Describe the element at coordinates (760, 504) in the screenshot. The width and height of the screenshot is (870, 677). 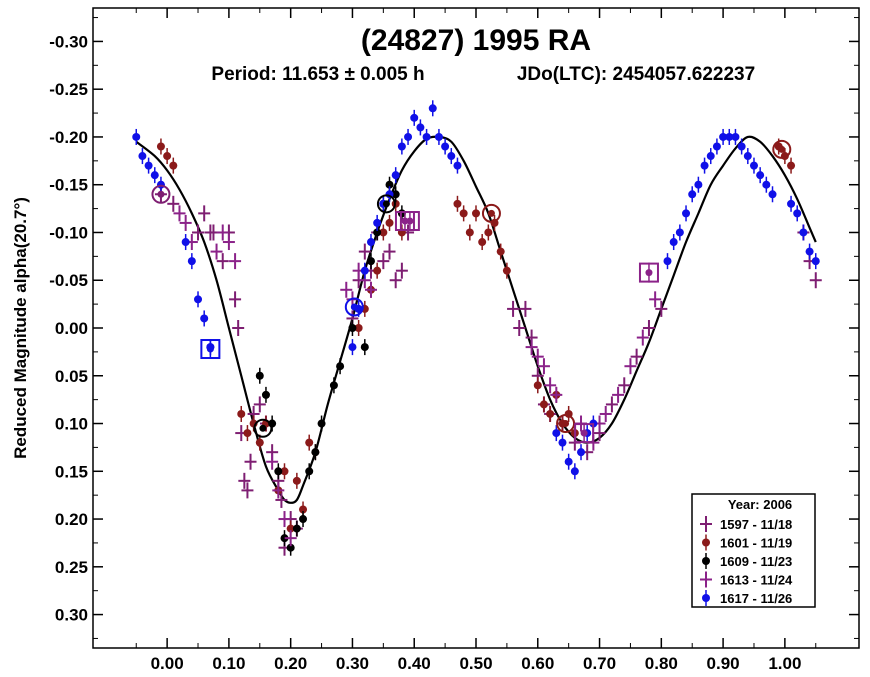
I see `legend-title: Year: 2006` at that location.